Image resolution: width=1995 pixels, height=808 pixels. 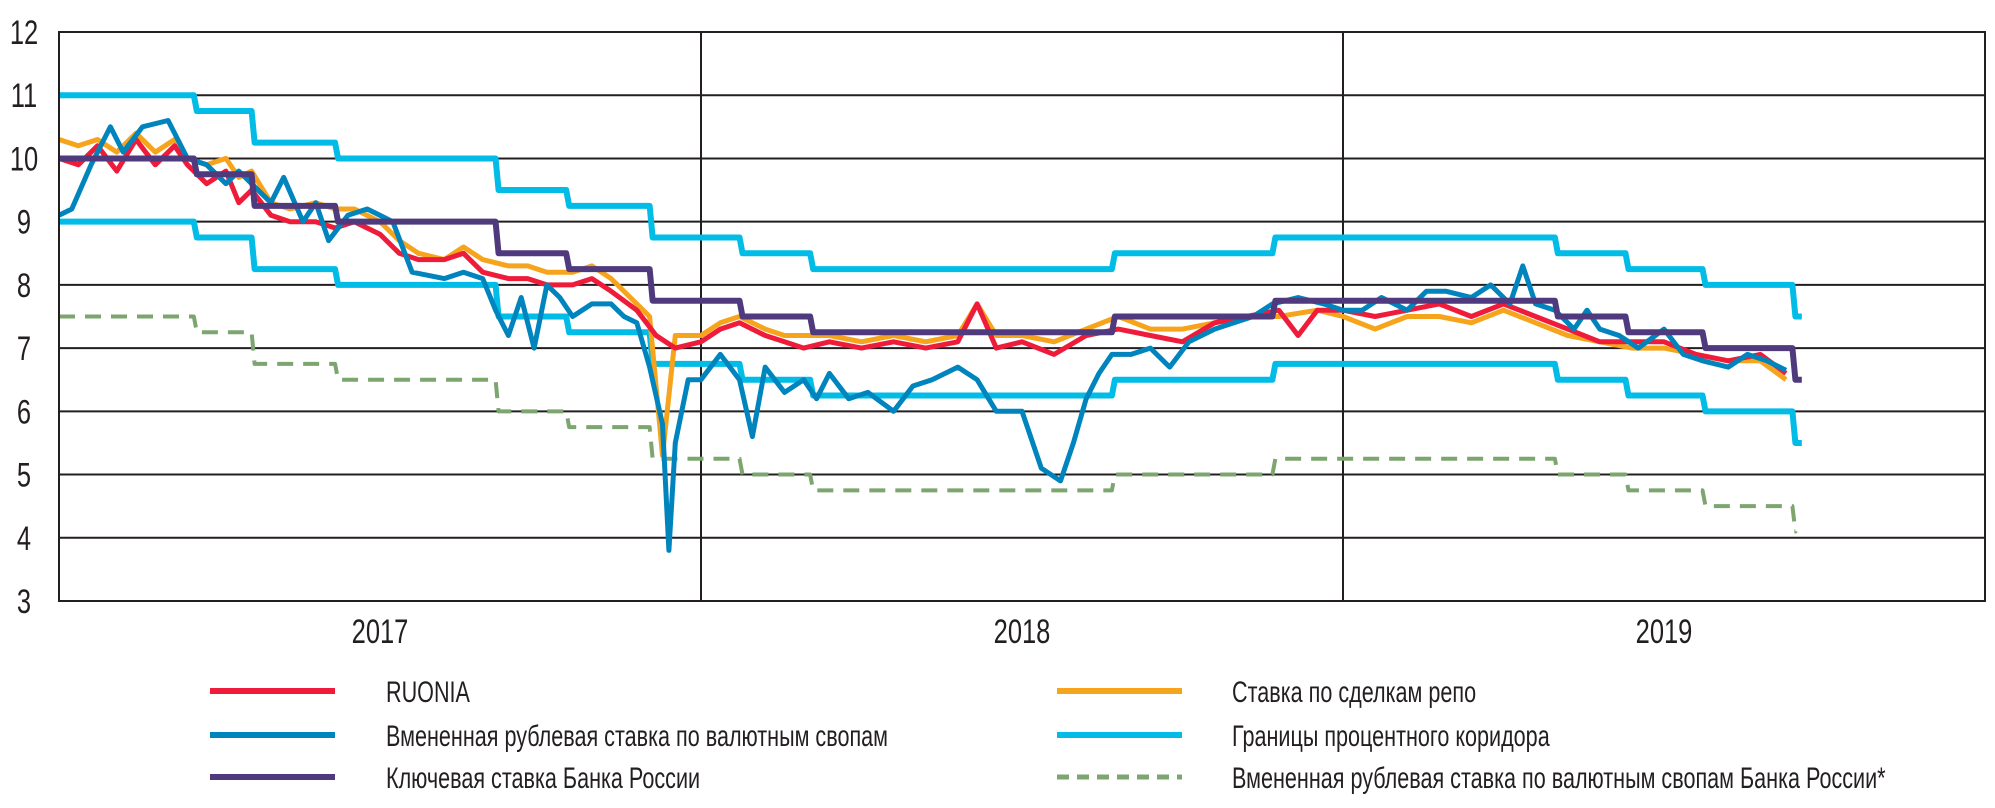 What do you see at coordinates (24, 159) in the screenshot?
I see `y-tick-label: 10` at bounding box center [24, 159].